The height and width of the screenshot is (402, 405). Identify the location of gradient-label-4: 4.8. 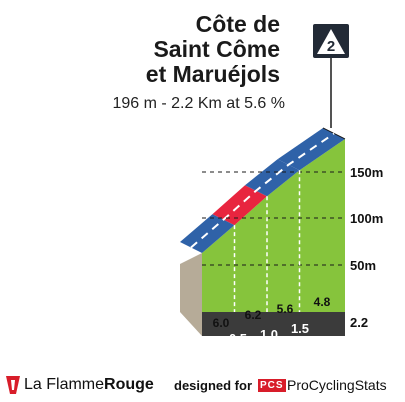
(322, 302).